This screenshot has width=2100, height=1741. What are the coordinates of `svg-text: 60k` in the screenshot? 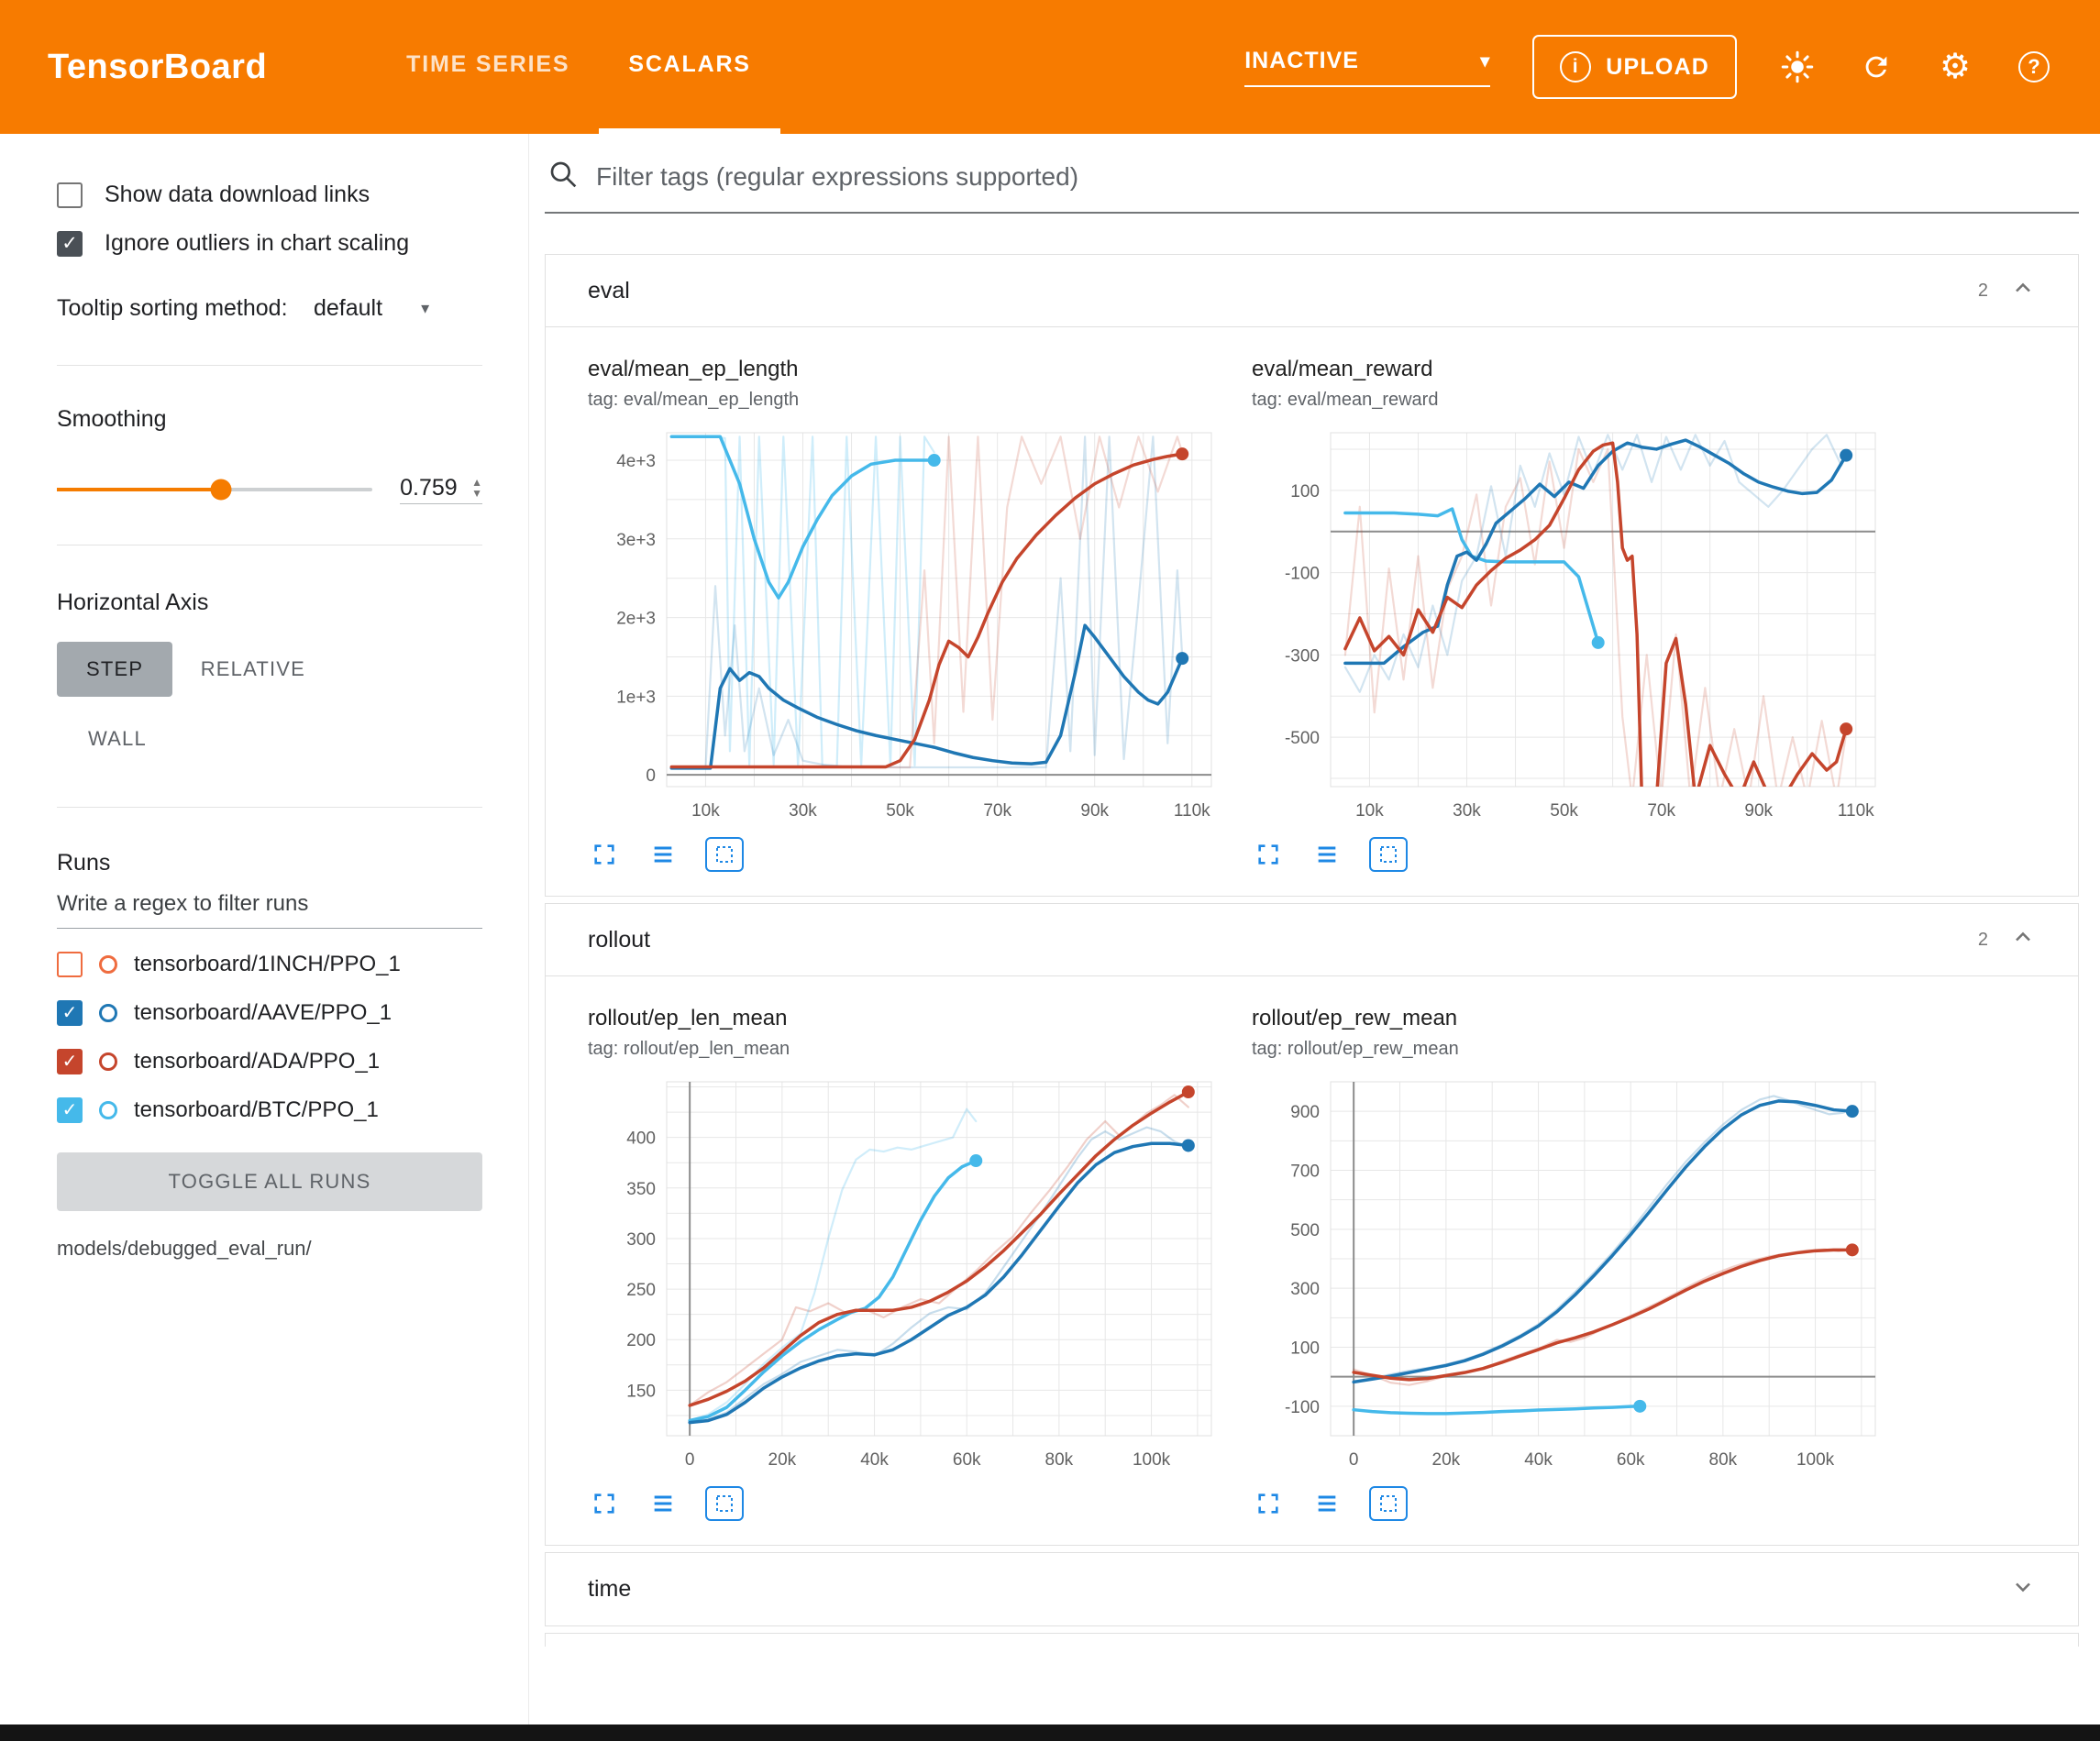 It's located at (1631, 1460).